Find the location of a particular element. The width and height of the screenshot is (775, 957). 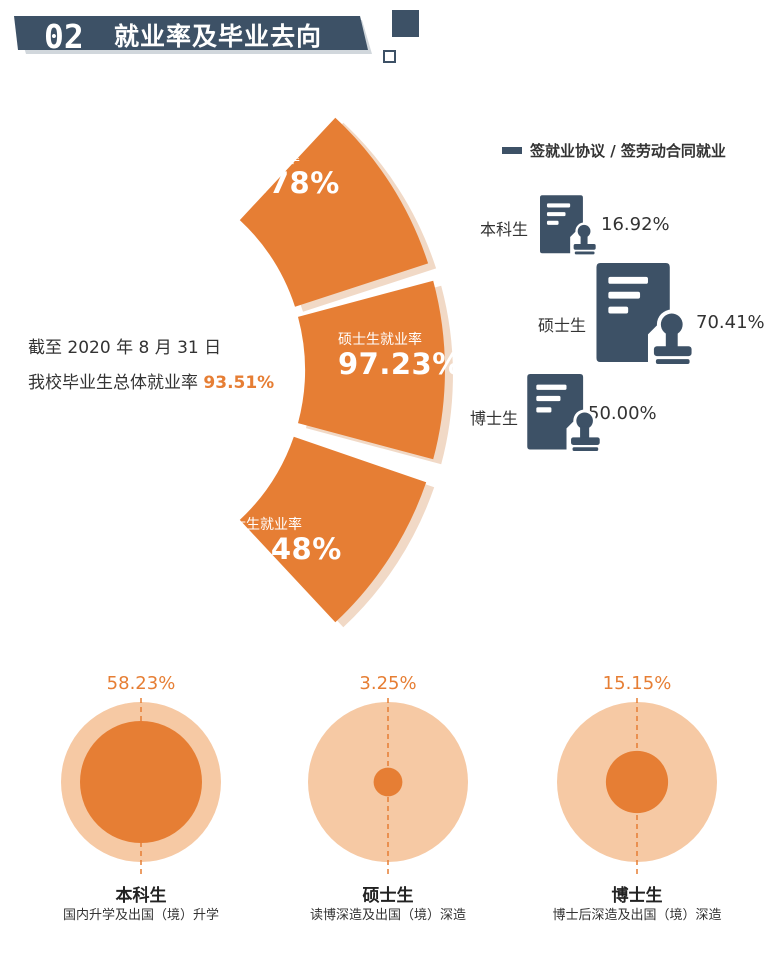

stamp-pad-bachelor is located at coordinates (584, 253).